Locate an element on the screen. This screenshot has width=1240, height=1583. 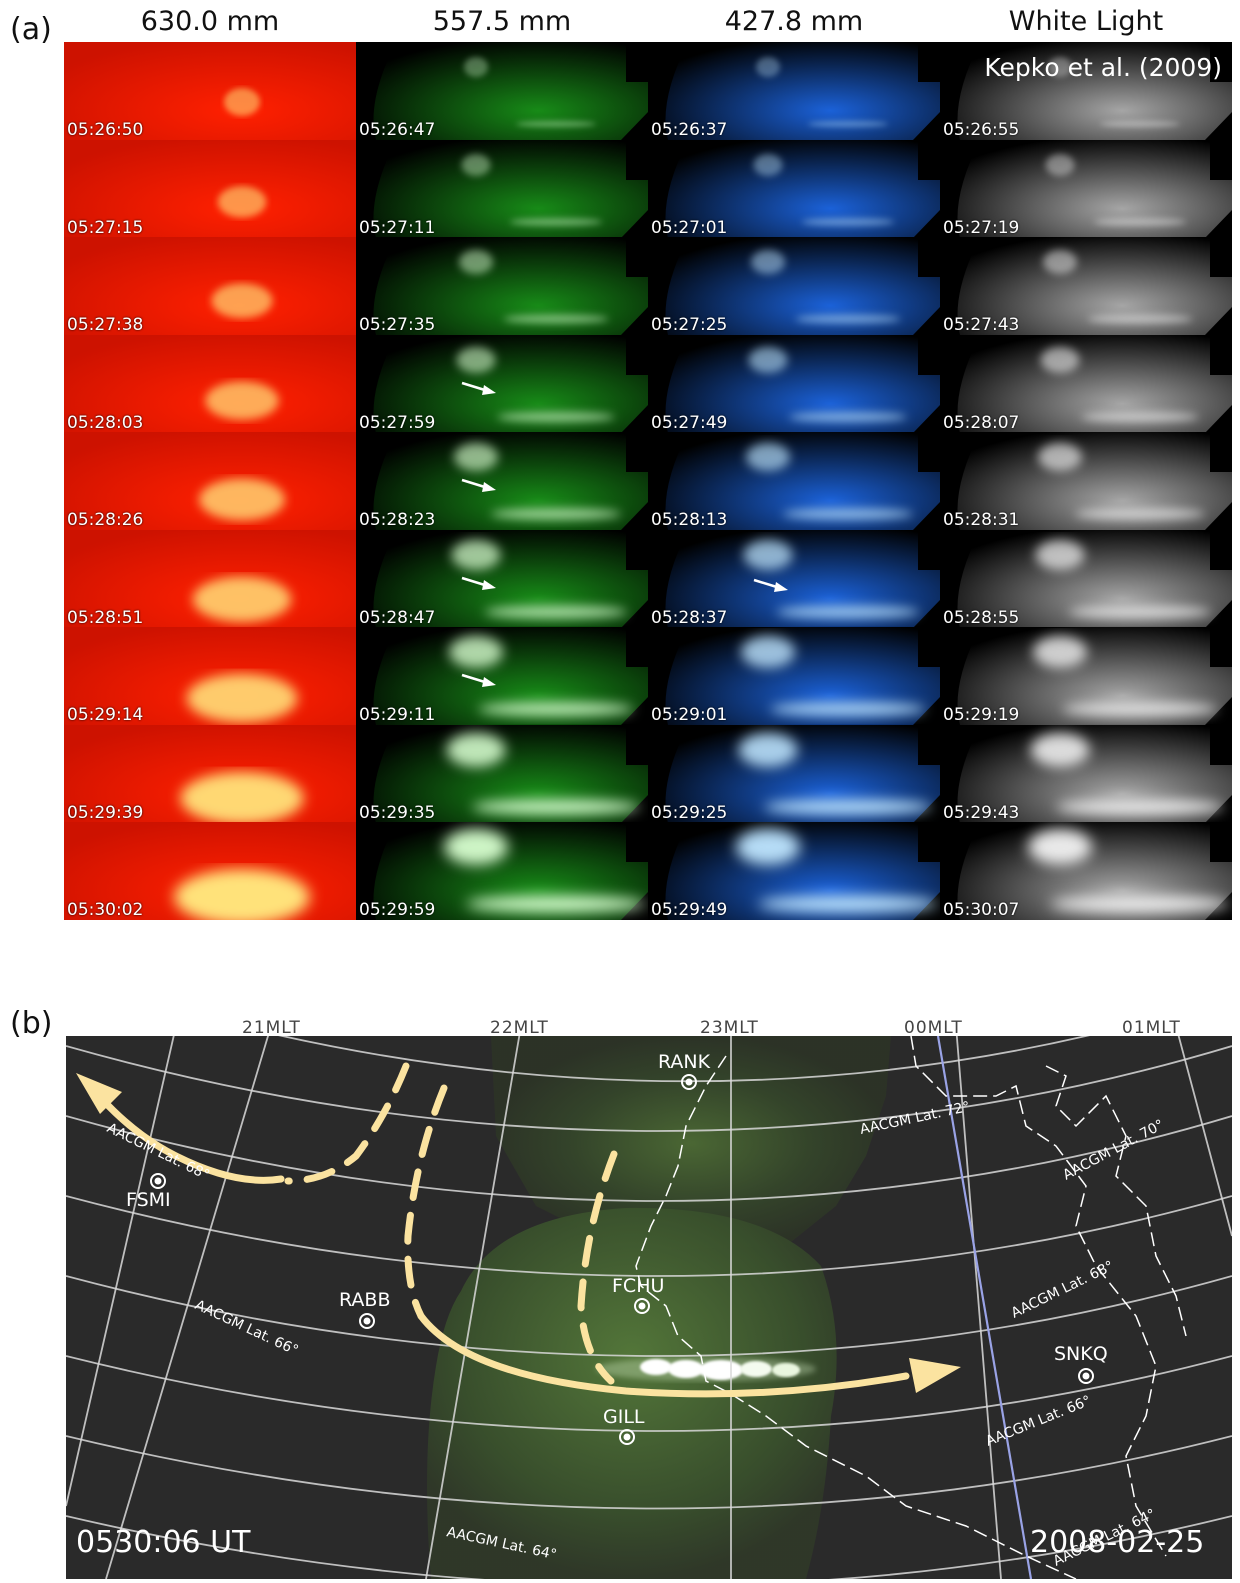
image-cell-red-630-row-2: 05:27:15 is located at coordinates (210, 189).